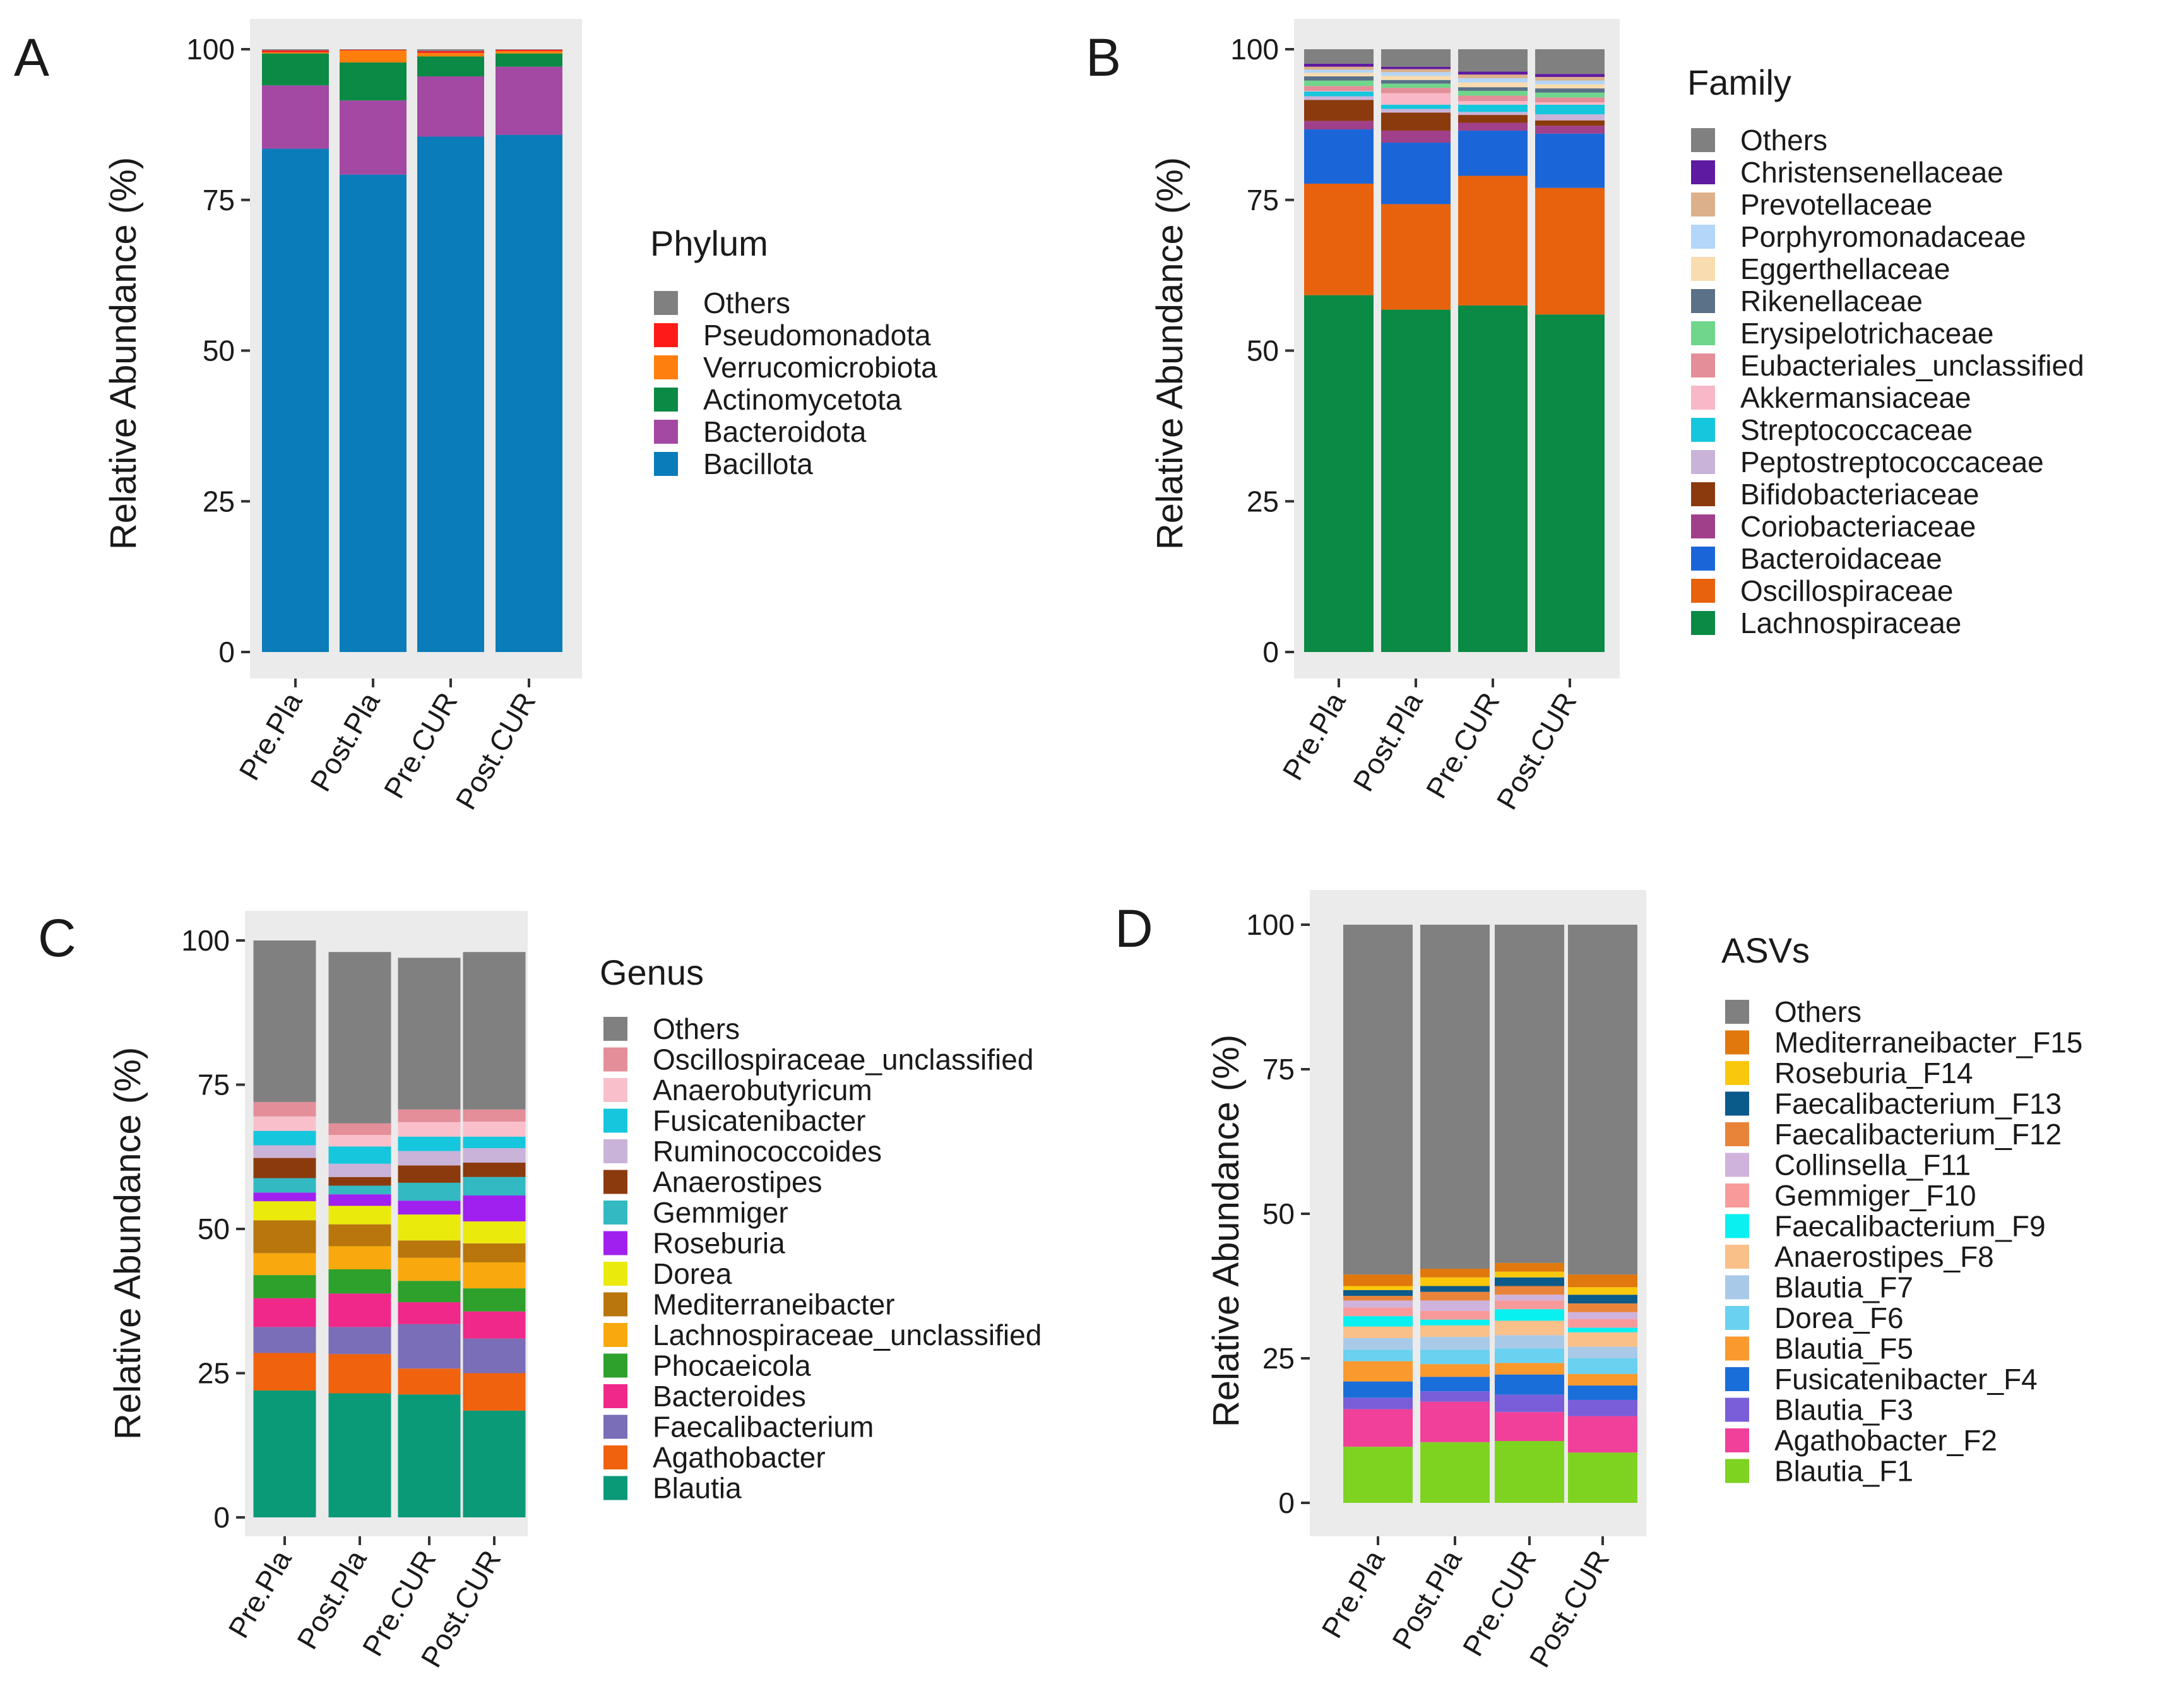 The height and width of the screenshot is (1708, 2167). I want to click on x-tick-label: Pre.Pla, so click(1353, 1595).